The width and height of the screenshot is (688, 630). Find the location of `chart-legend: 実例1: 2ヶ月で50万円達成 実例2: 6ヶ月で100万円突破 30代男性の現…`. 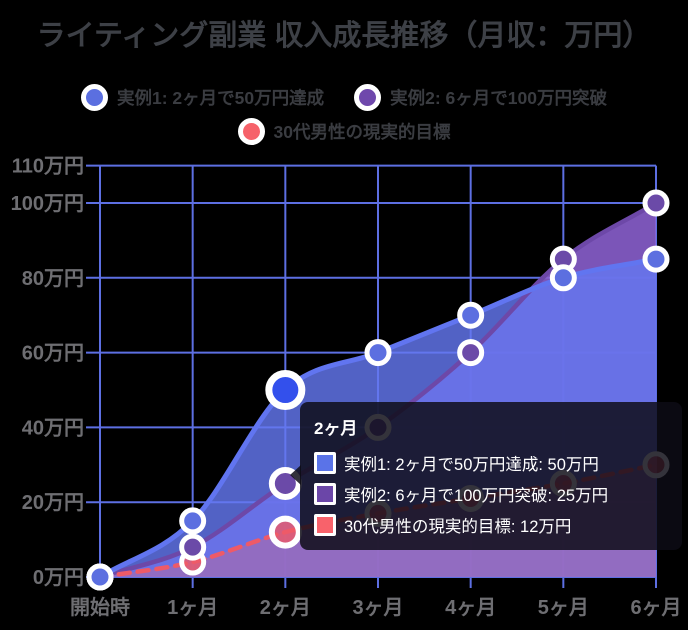

chart-legend: 実例1: 2ヶ月で50万円達成 実例2: 6ヶ月で100万円突破 30代男性の現… is located at coordinates (344, 114).